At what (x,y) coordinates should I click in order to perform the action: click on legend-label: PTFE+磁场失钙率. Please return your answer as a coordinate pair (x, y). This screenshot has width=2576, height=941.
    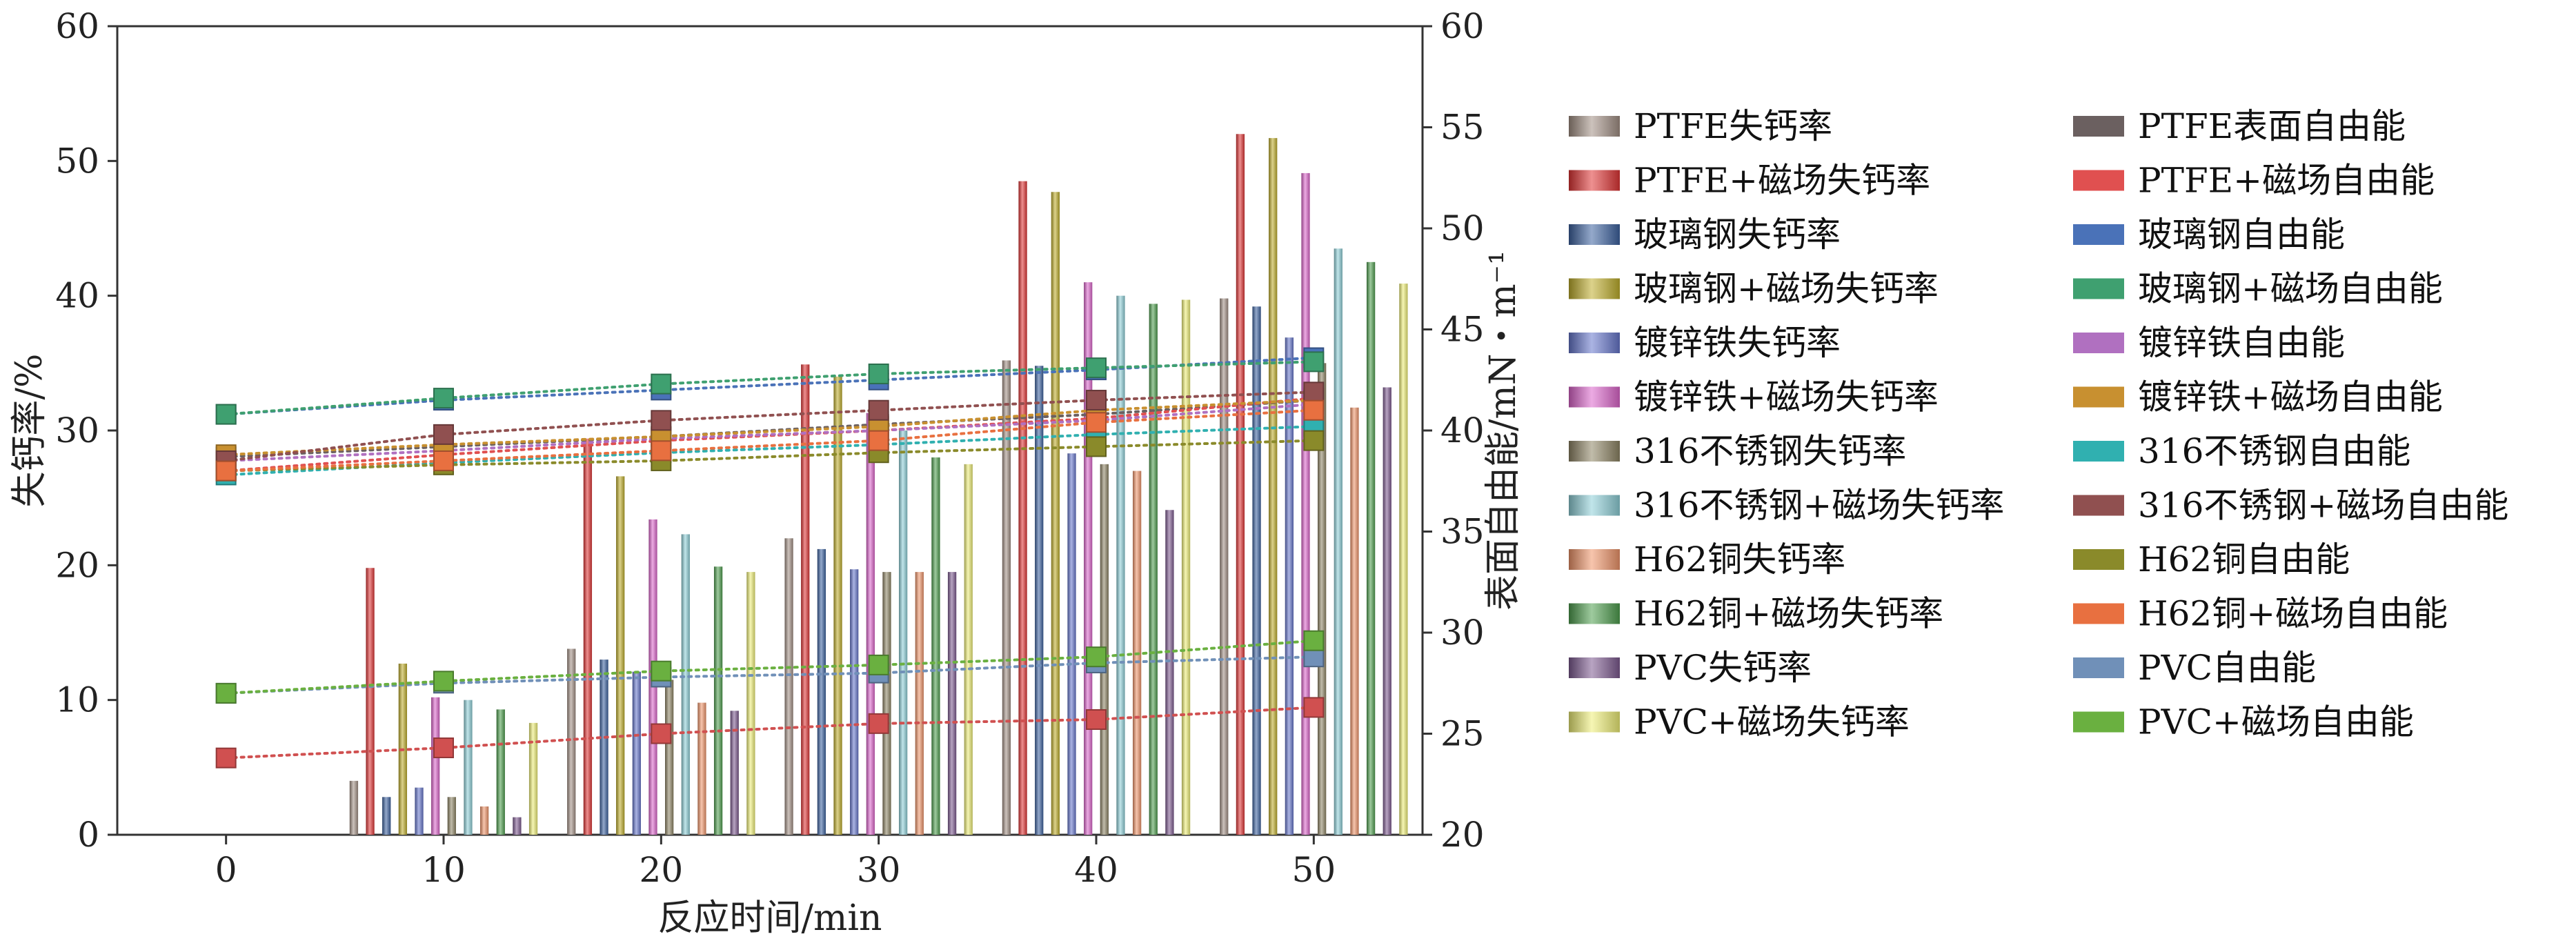
    Looking at the image, I should click on (1782, 181).